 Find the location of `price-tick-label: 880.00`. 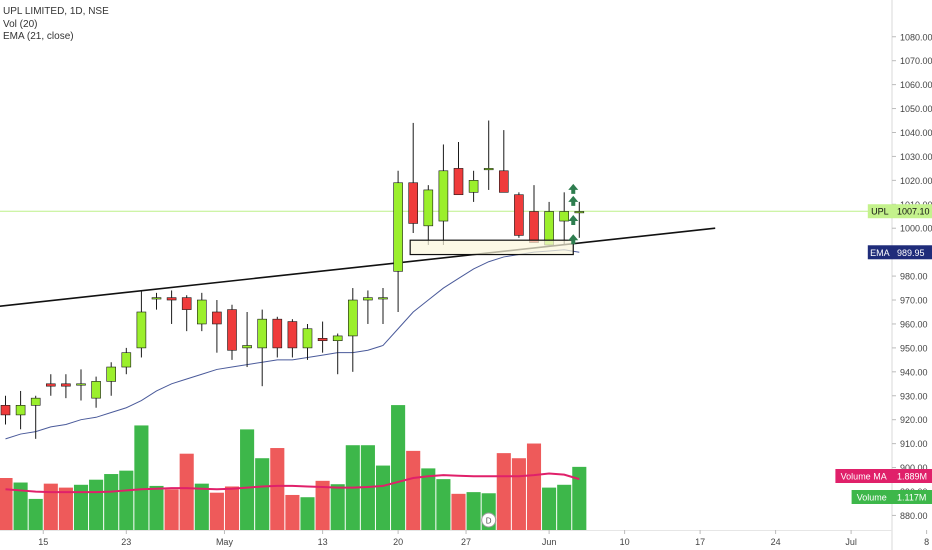

price-tick-label: 880.00 is located at coordinates (914, 516).